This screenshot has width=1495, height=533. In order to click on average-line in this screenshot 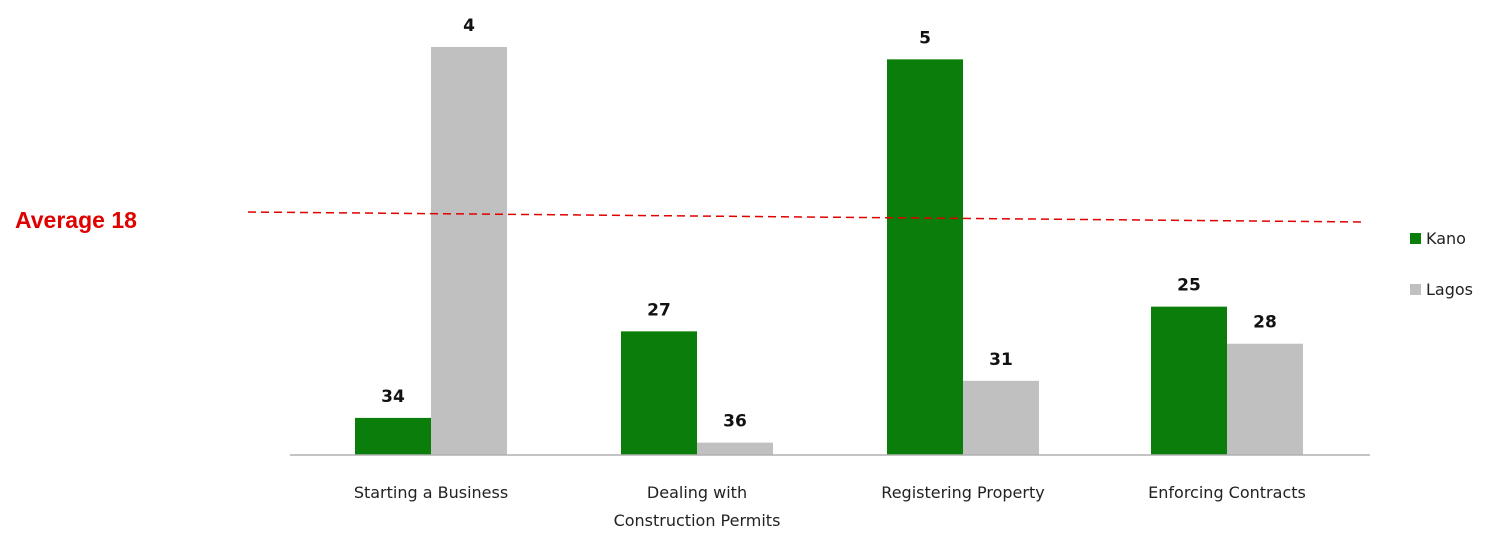, I will do `click(806, 217)`.